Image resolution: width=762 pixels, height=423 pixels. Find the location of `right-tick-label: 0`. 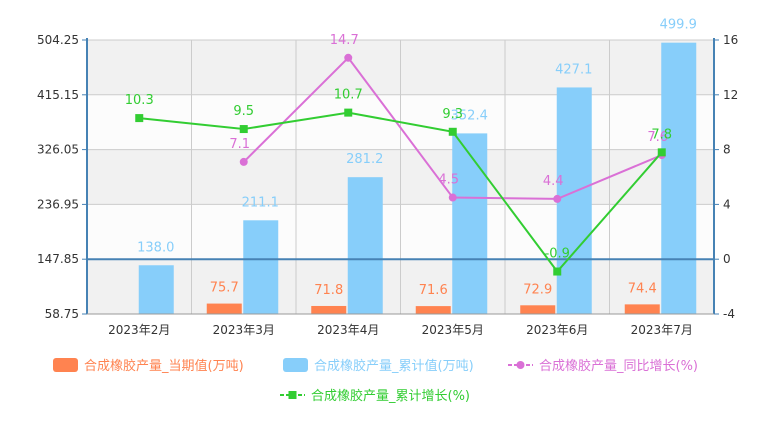

right-tick-label: 0 is located at coordinates (727, 259).